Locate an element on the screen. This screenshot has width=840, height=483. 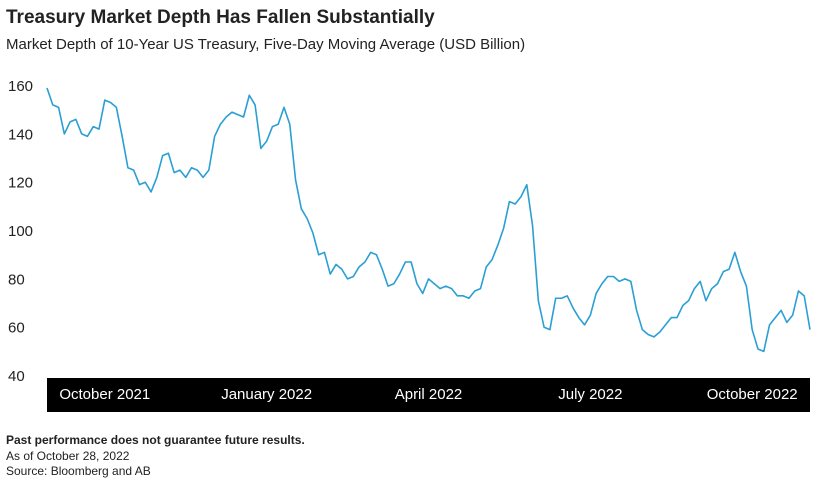
x-tick-label: October 2022 is located at coordinates (752, 394).